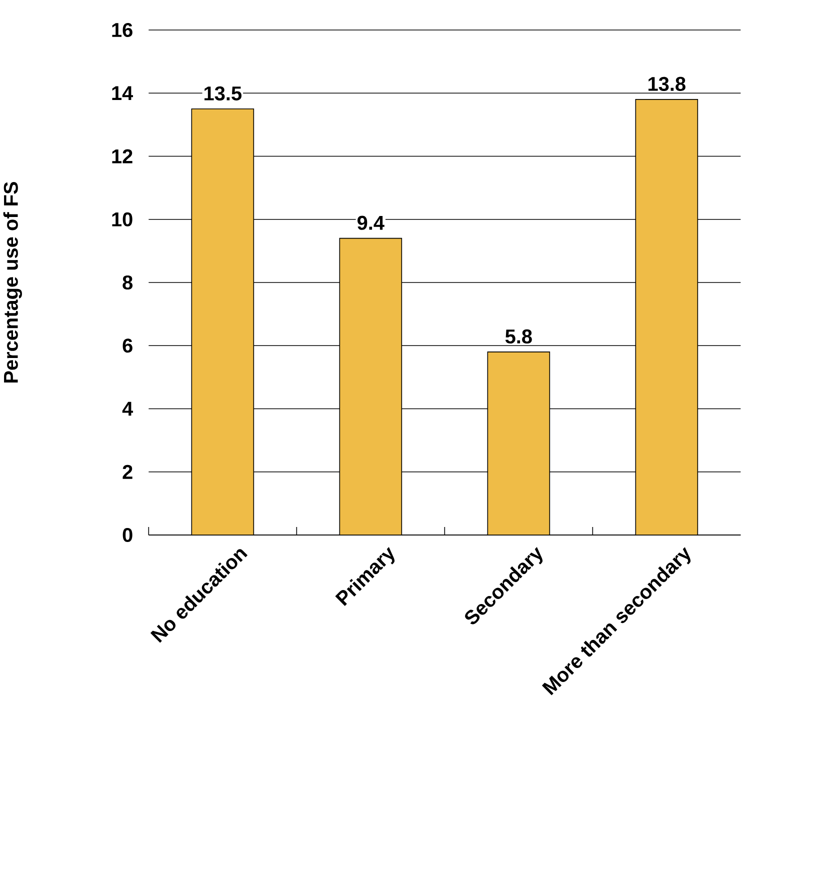 Image resolution: width=815 pixels, height=872 pixels. What do you see at coordinates (127, 471) in the screenshot?
I see `y-tick-label: 2` at bounding box center [127, 471].